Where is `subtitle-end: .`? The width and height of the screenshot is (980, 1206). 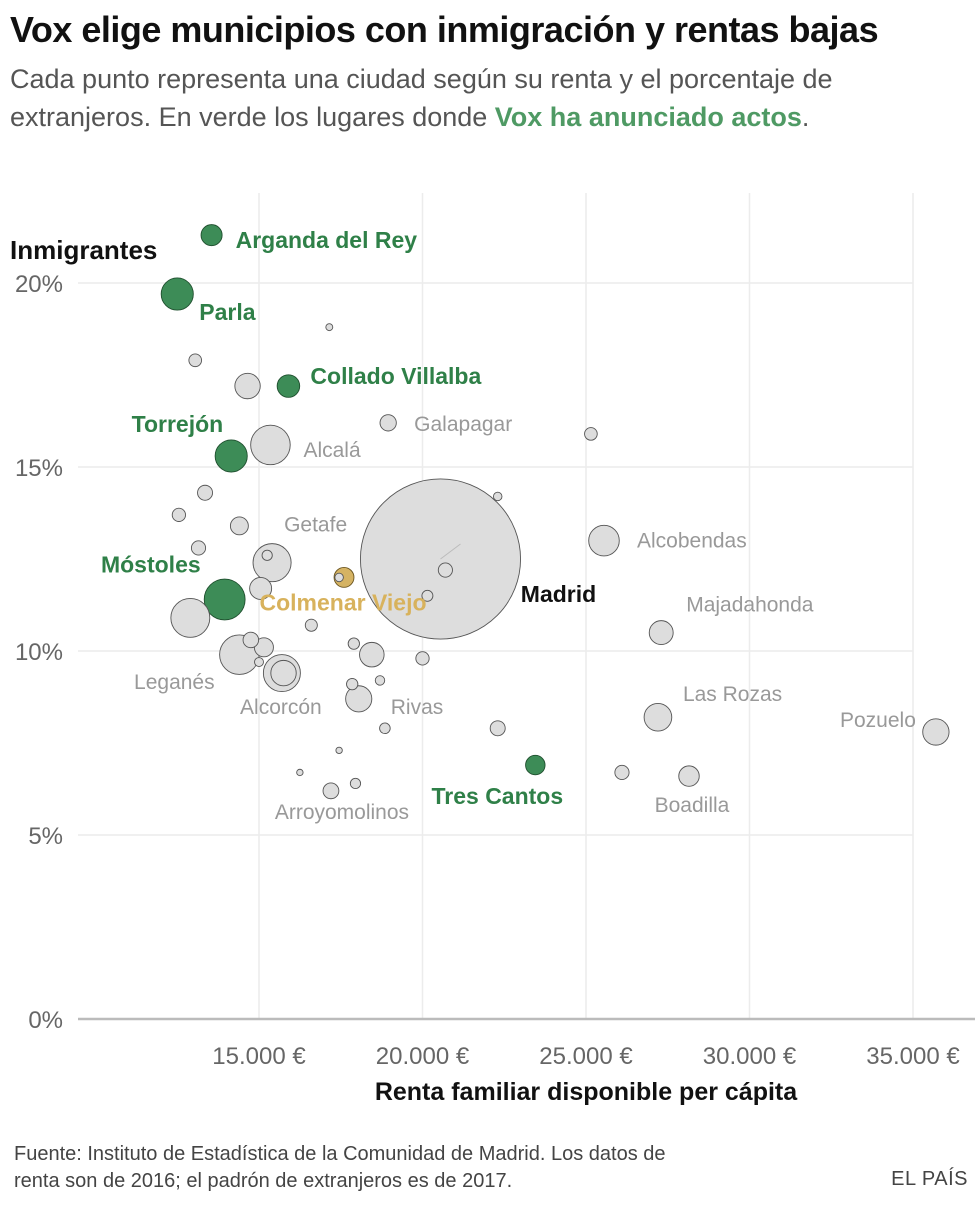
subtitle-end: . is located at coordinates (805, 117).